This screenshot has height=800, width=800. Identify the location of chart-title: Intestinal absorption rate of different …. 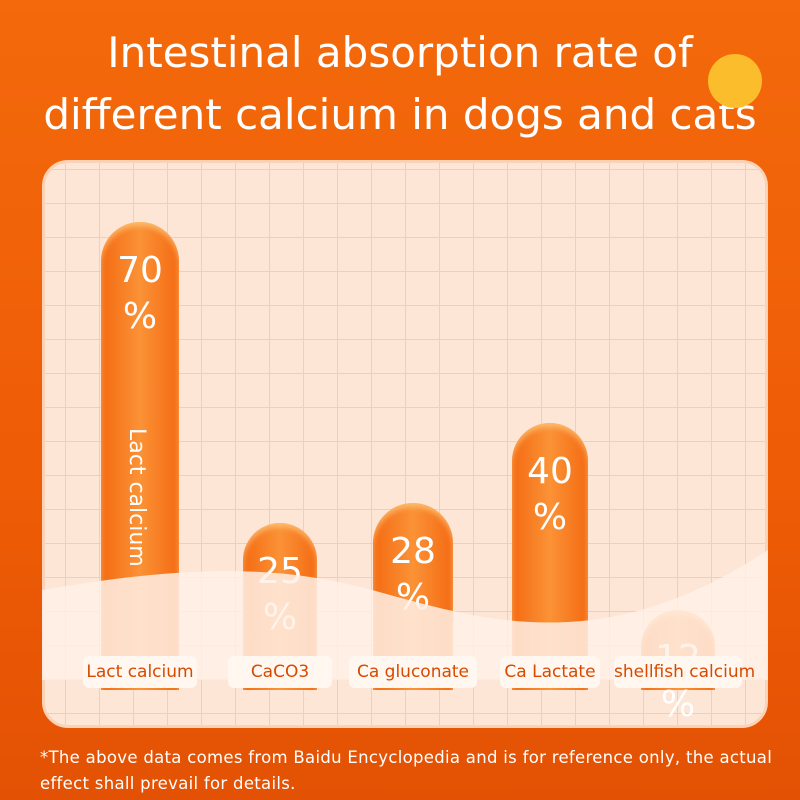
(400, 83).